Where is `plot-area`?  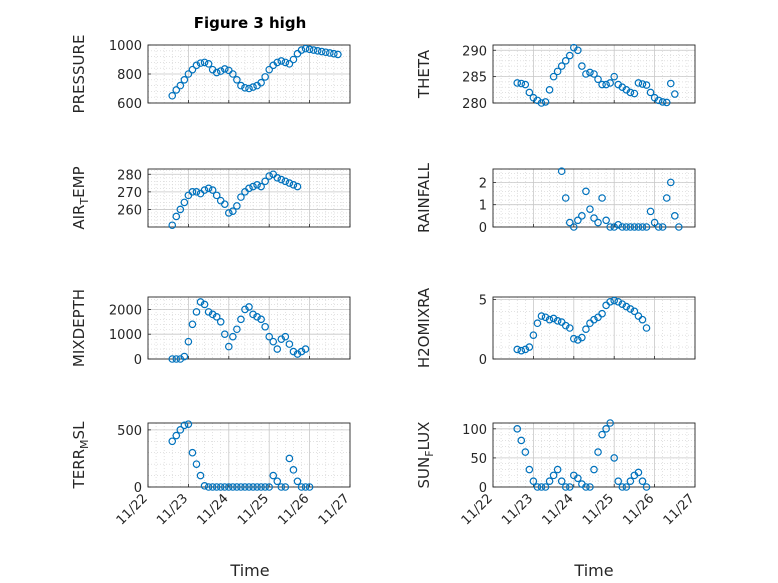
plot-area is located at coordinates (594, 198).